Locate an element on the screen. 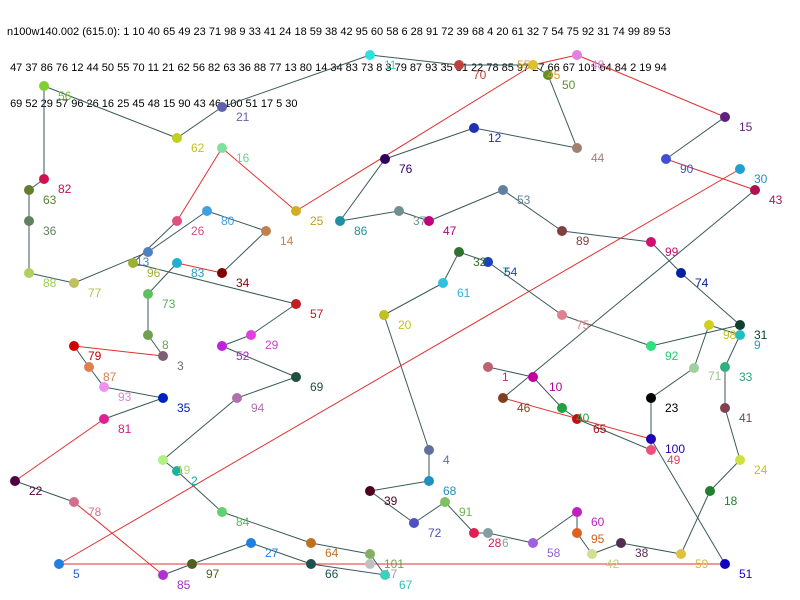 The width and height of the screenshot is (800, 600). node-label-92: 92 is located at coordinates (672, 356).